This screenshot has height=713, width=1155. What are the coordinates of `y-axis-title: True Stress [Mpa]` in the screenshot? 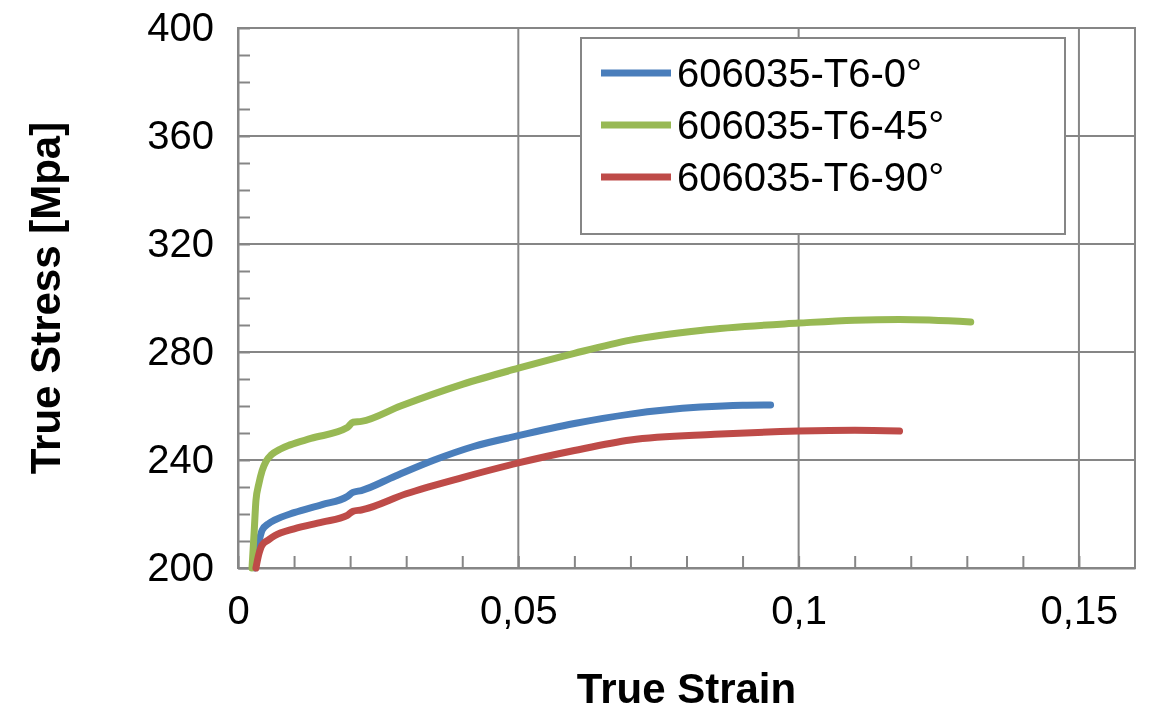 It's located at (45, 298).